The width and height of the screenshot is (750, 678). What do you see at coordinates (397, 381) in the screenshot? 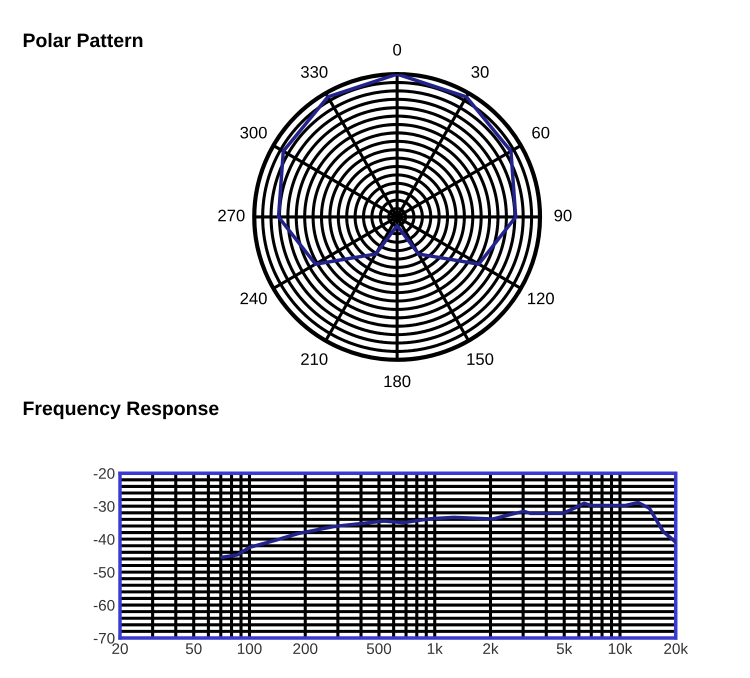
I see `spoke-label: 180` at bounding box center [397, 381].